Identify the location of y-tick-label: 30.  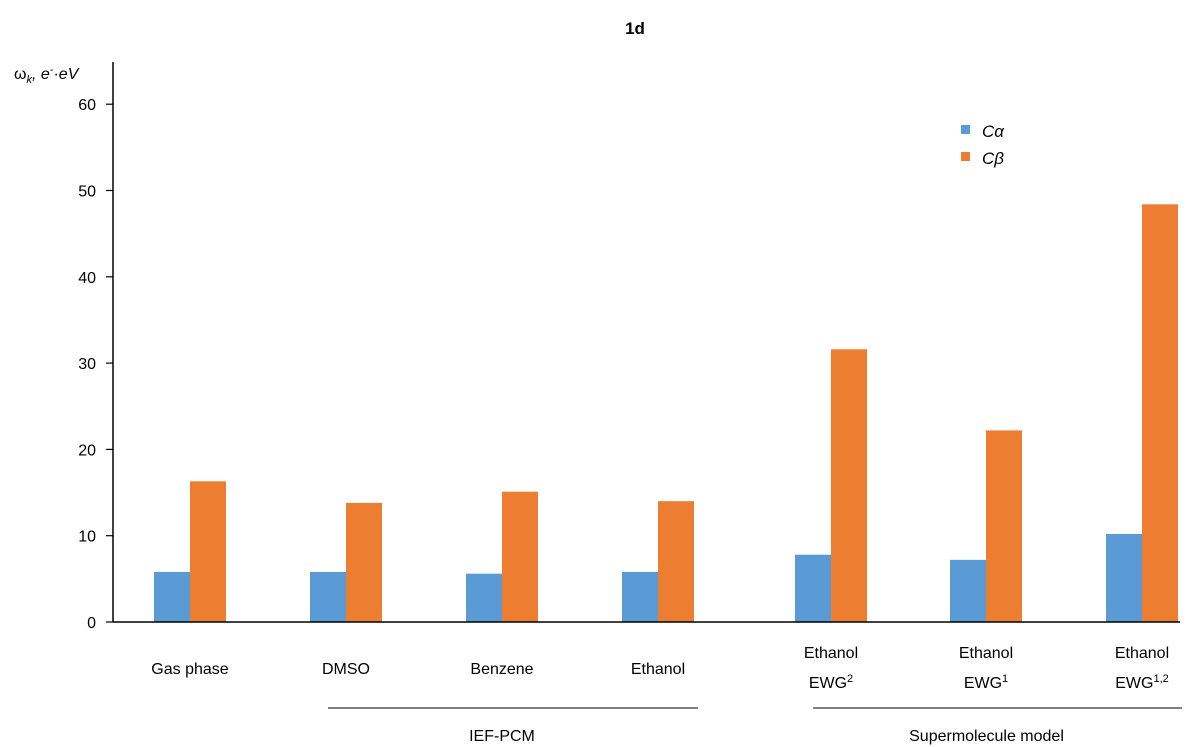
(87, 364).